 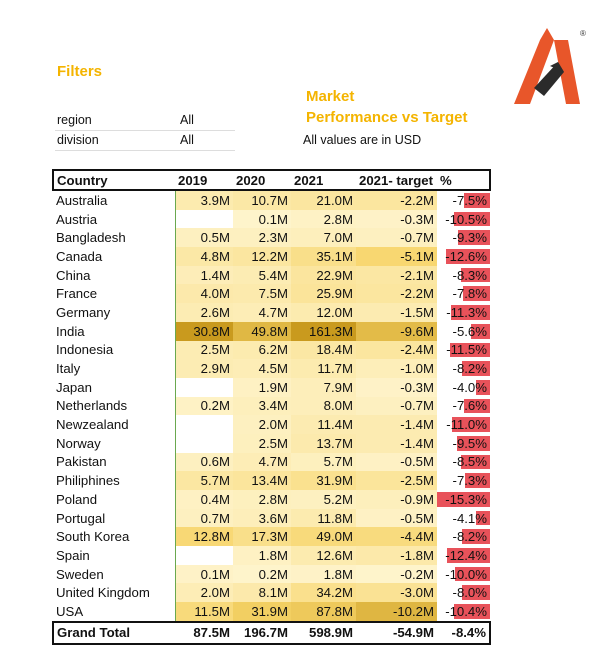 I want to click on cell-target-diff: -5.1M, so click(x=396, y=256).